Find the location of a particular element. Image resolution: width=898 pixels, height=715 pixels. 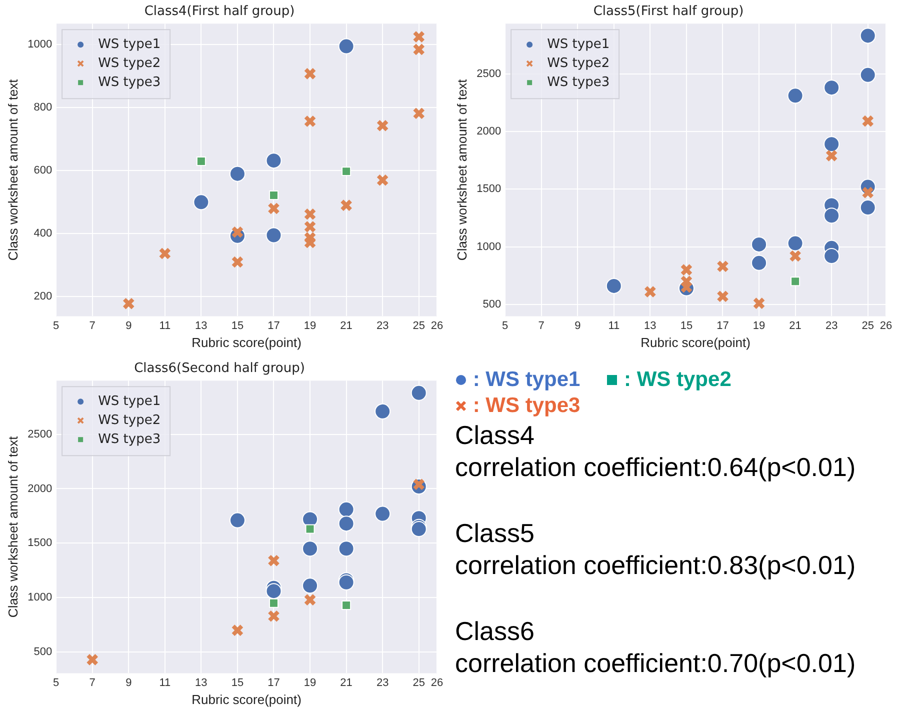

legend-label: : WS type3 is located at coordinates (526, 405).